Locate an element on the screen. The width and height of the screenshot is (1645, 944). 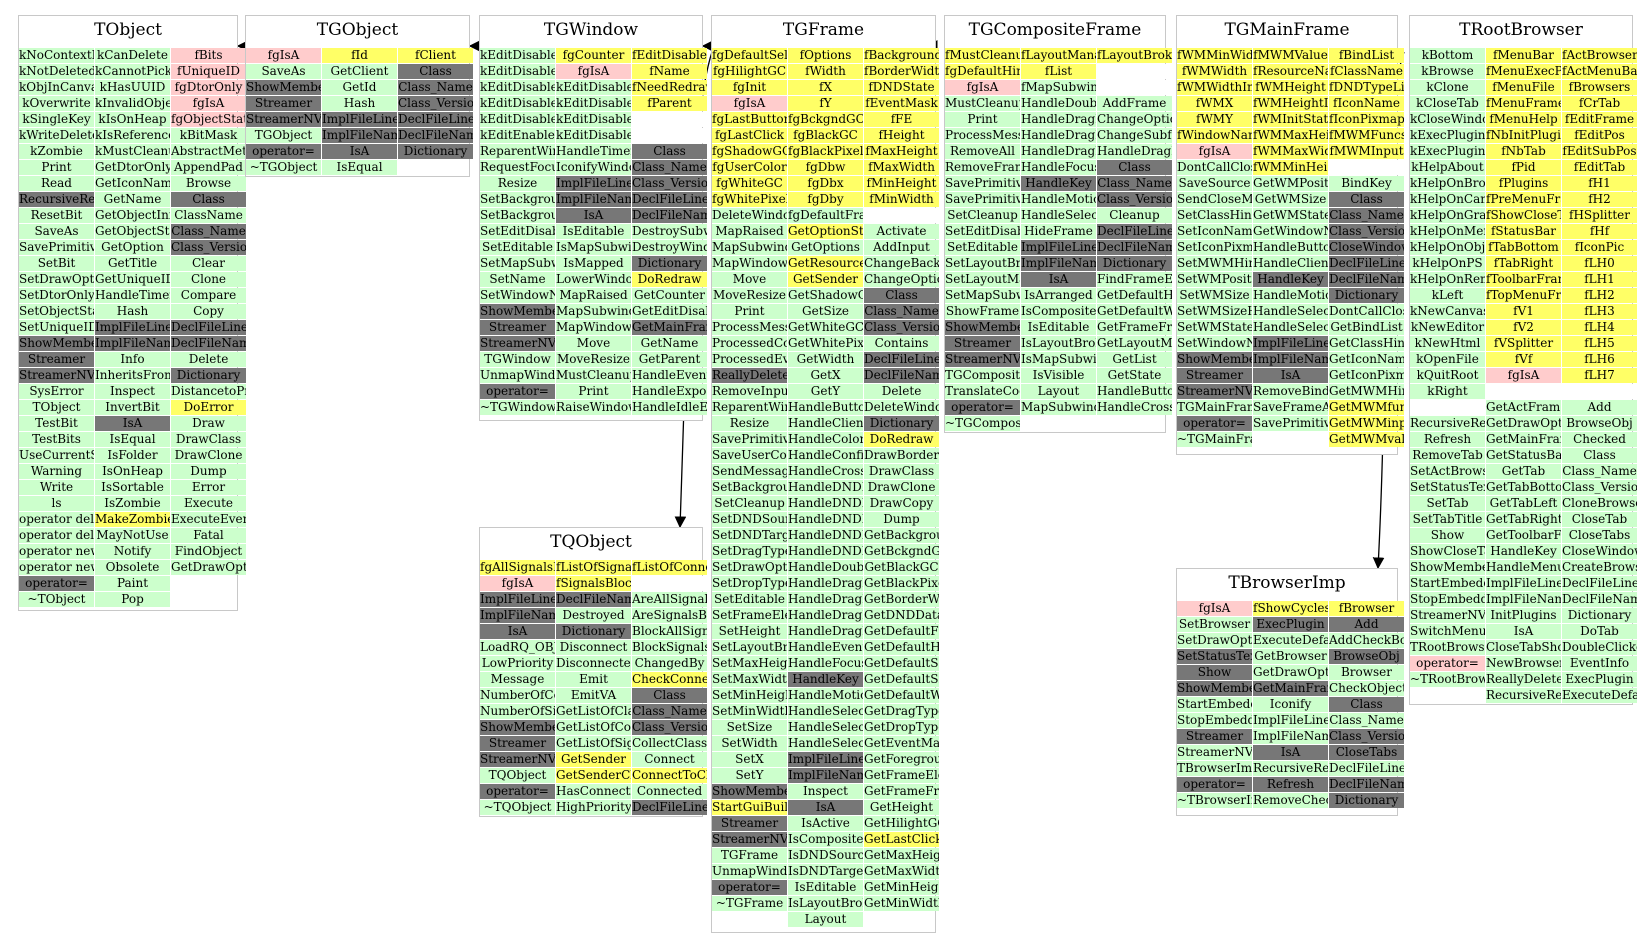
member-keditdisableheight: kEditDisableHeight is located at coordinates (517, 55).